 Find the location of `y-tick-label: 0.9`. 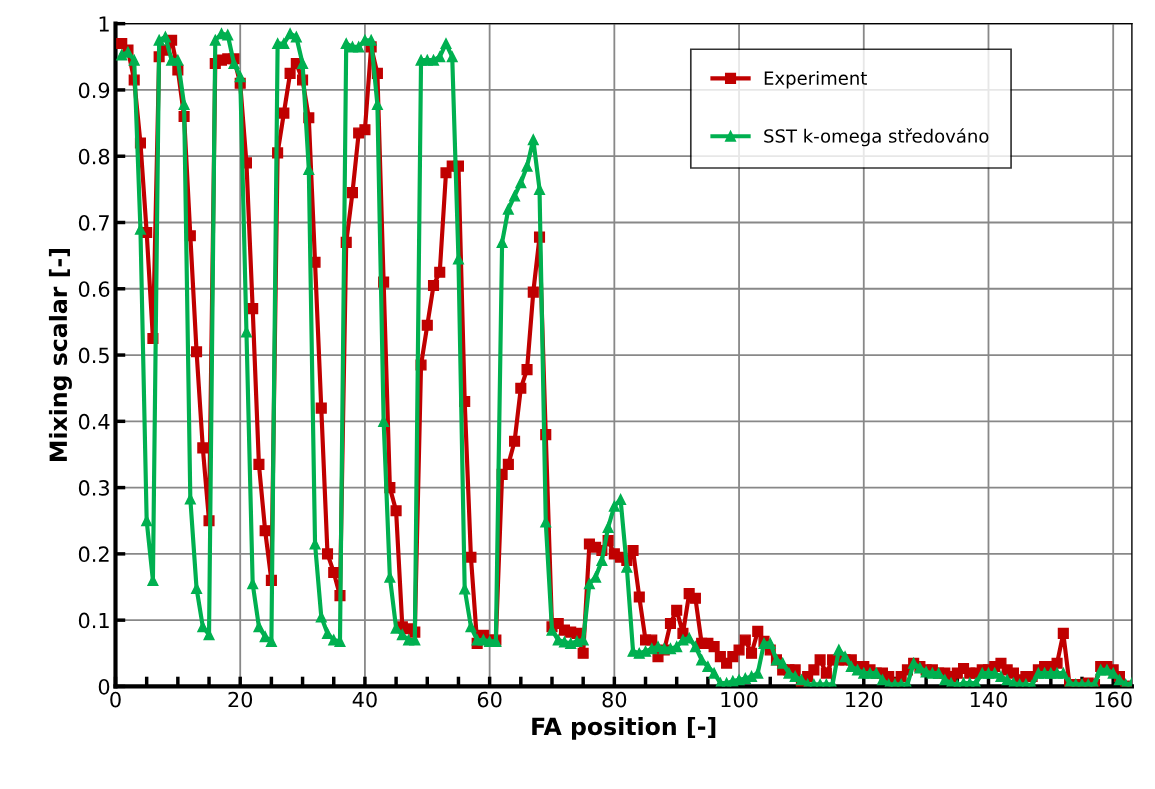

y-tick-label: 0.9 is located at coordinates (94, 90).